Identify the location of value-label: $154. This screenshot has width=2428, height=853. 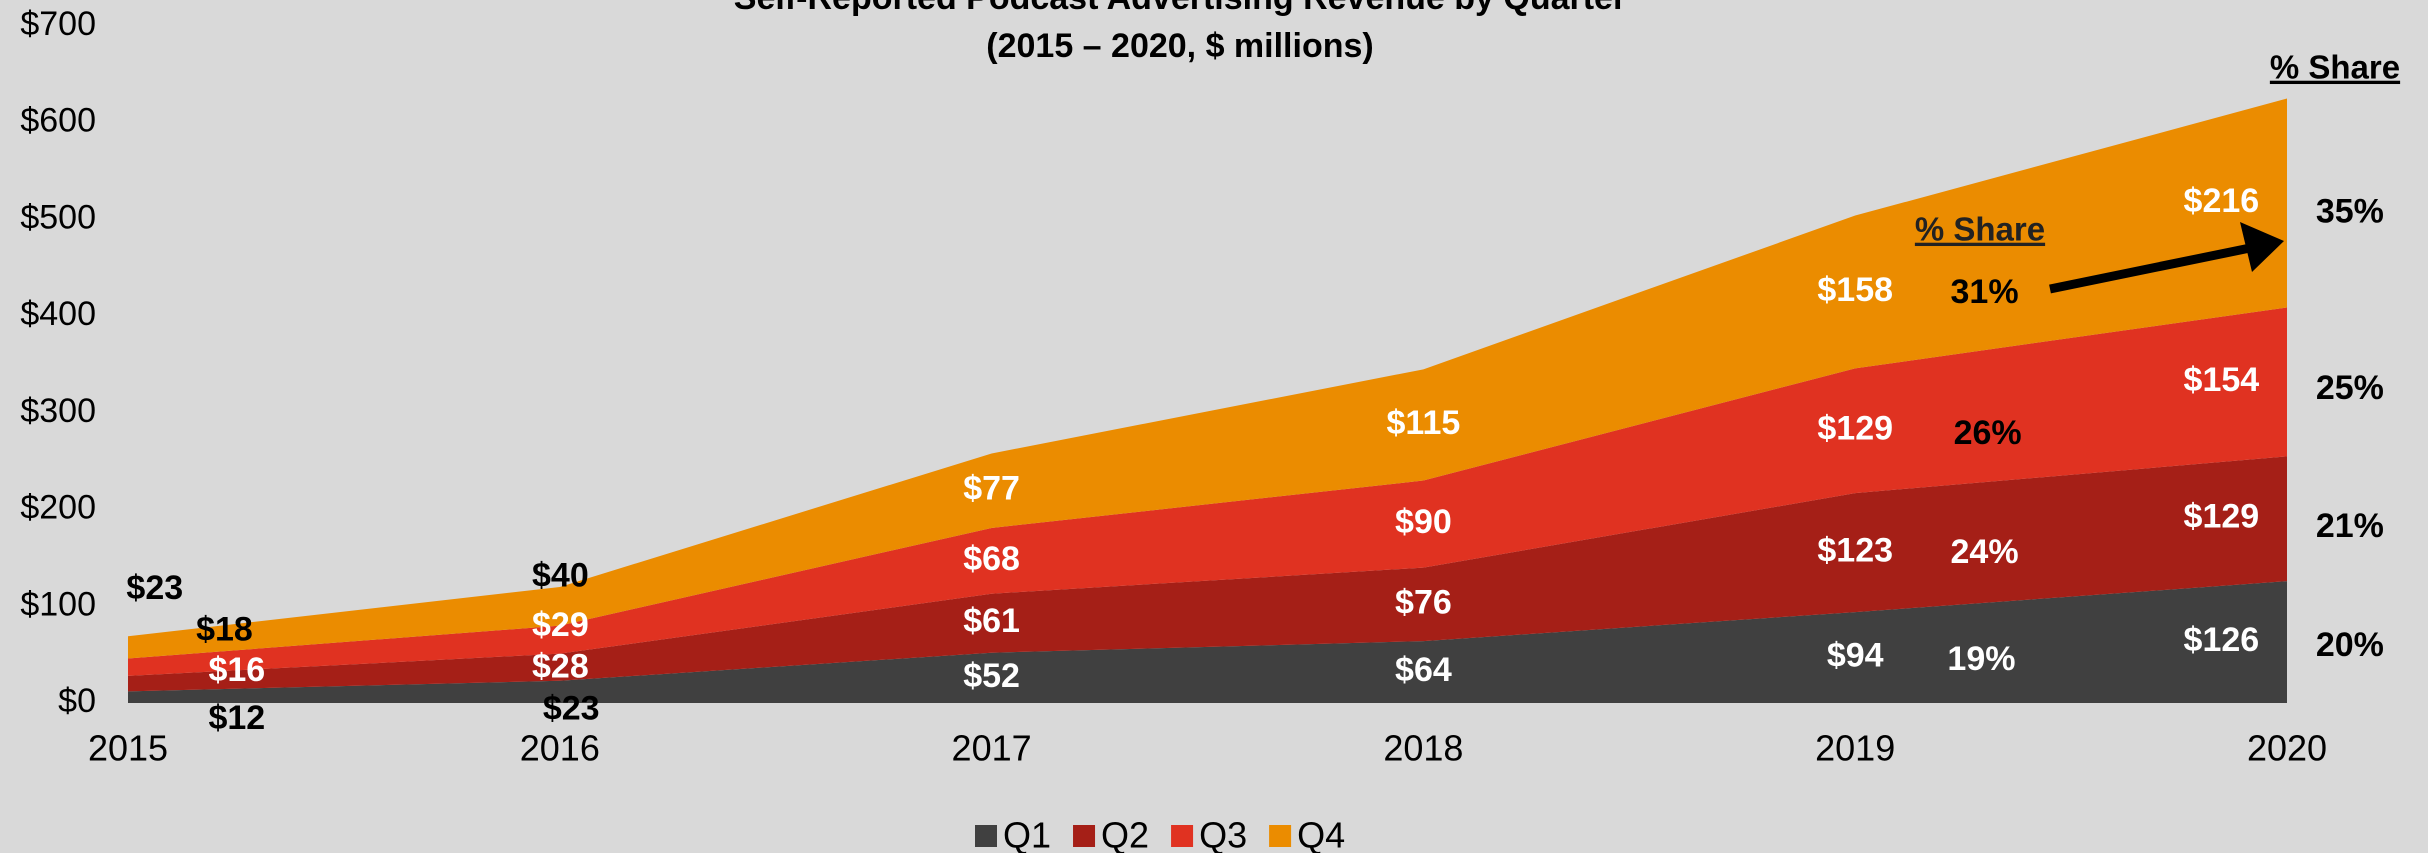
(2222, 380).